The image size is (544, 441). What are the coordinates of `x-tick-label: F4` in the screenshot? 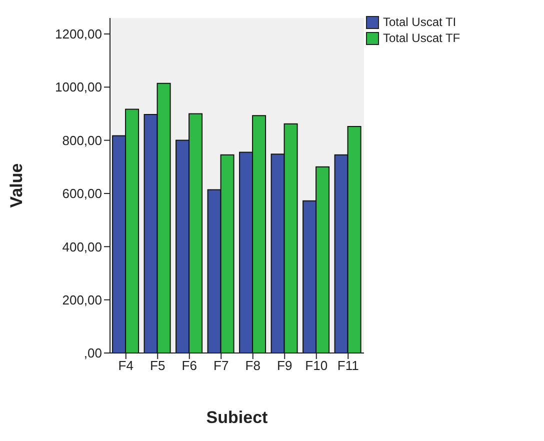 It's located at (126, 366).